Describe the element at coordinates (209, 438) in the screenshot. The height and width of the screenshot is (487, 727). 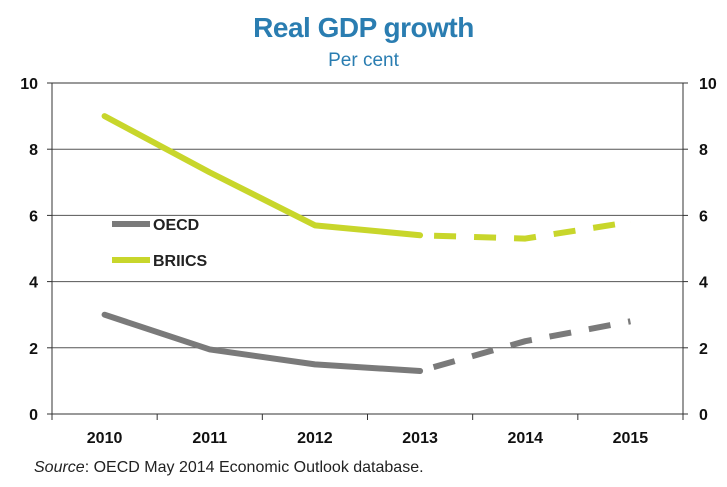
I see `x-tick-label: 2011` at that location.